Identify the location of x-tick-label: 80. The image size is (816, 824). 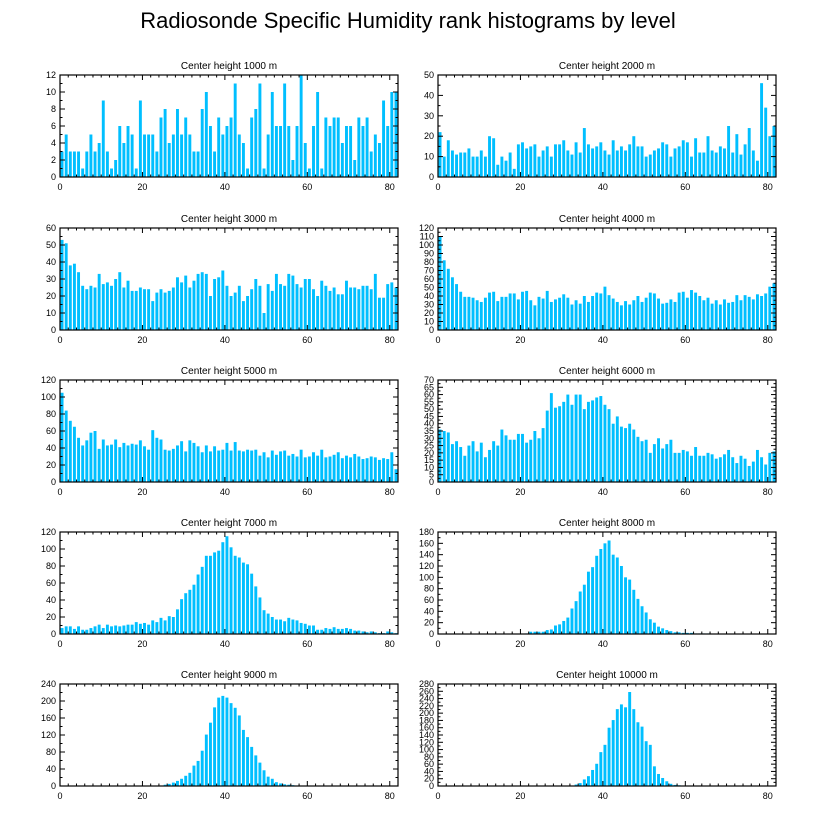
(768, 187).